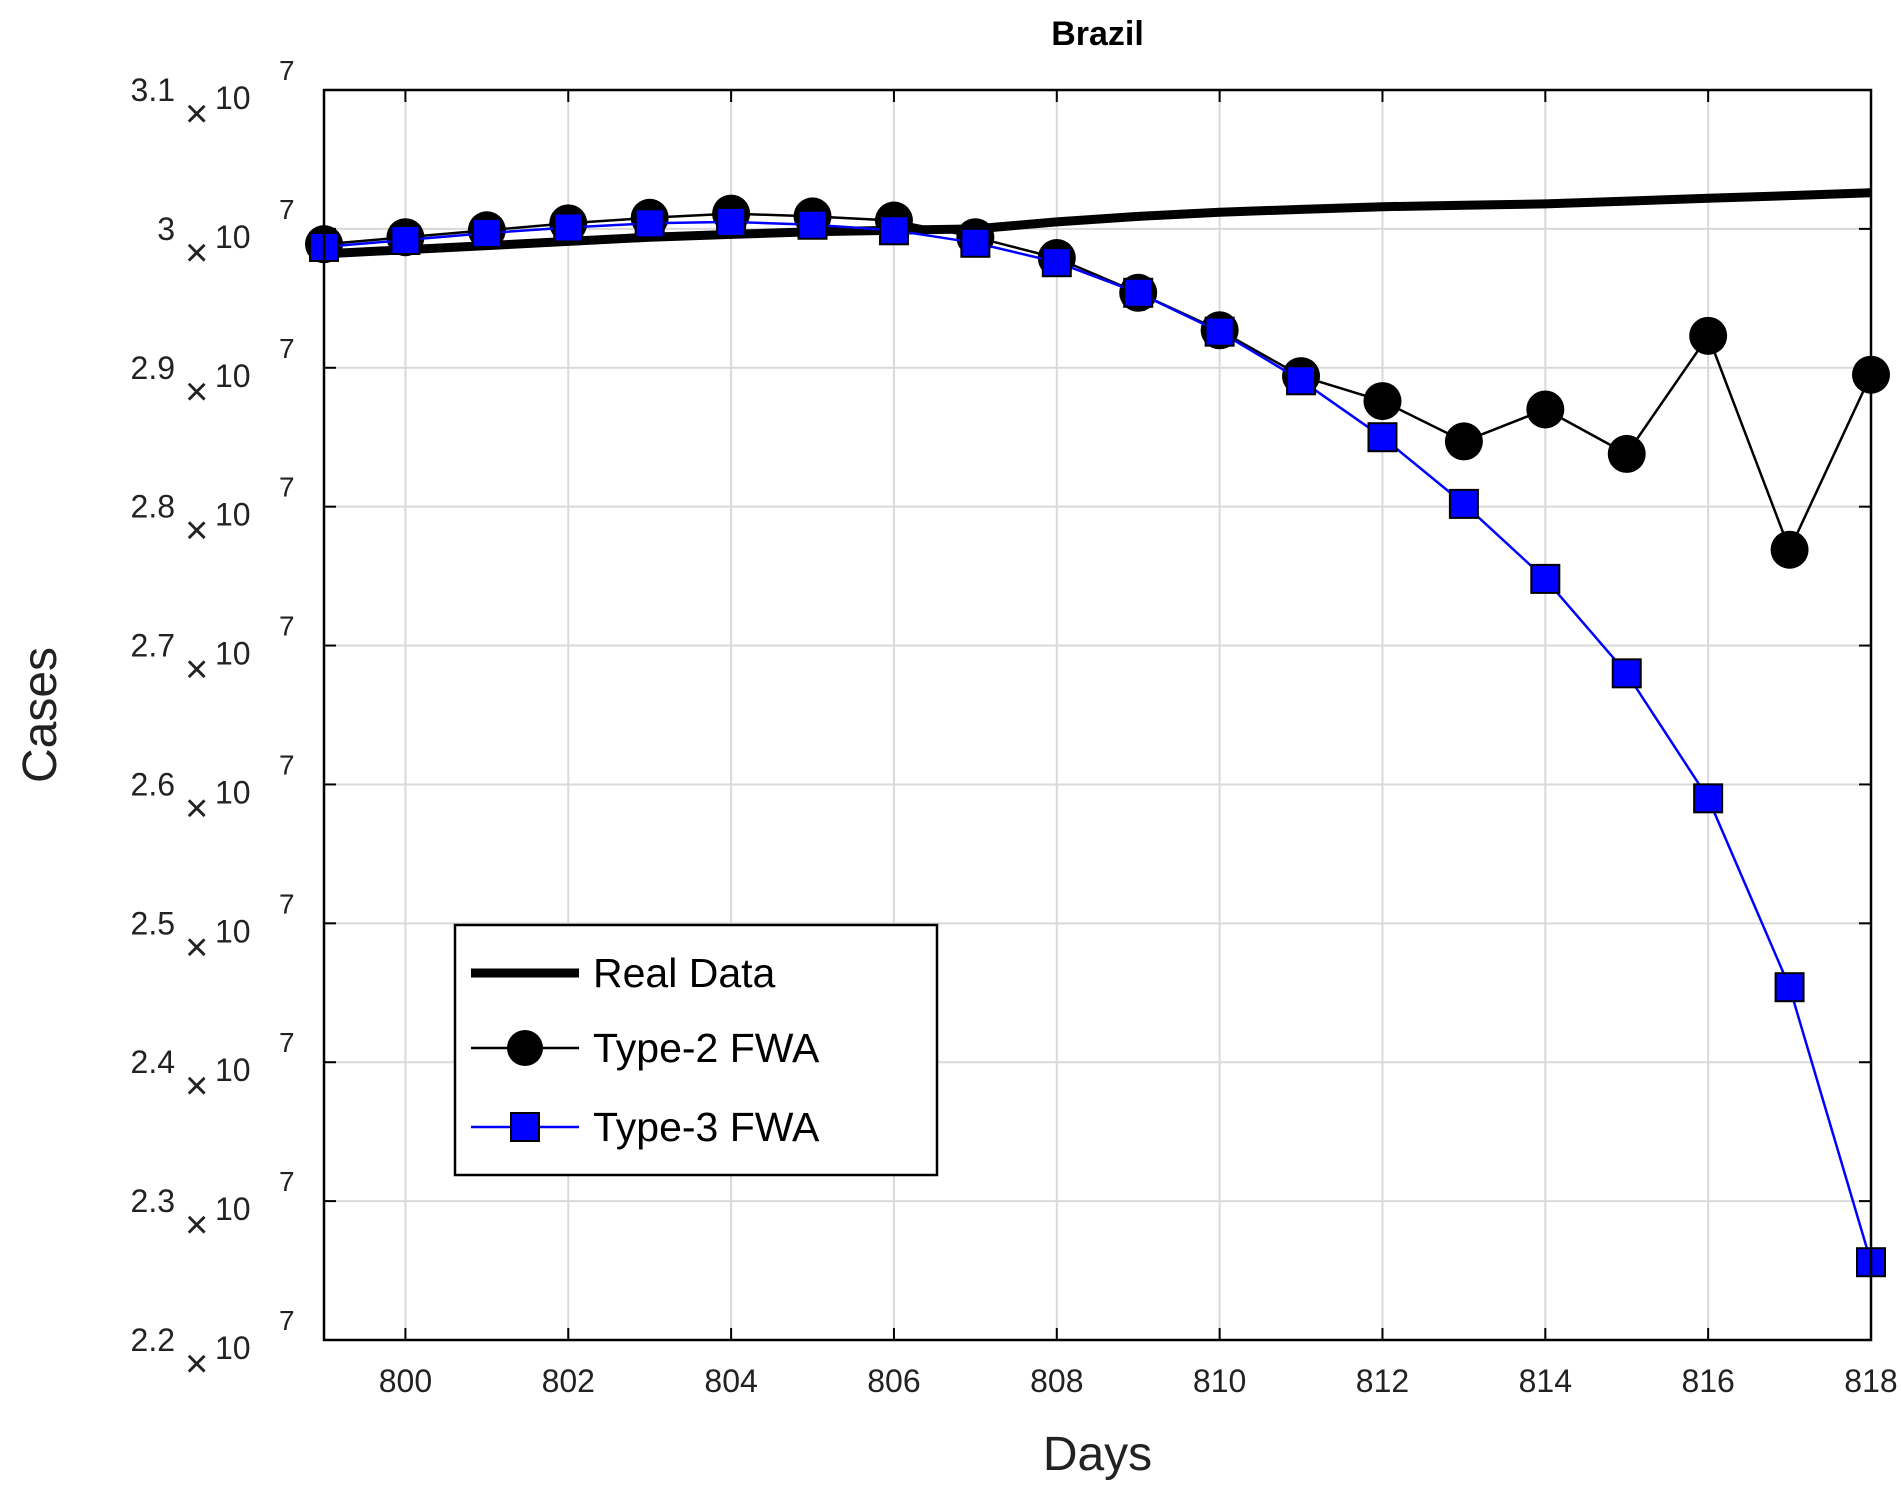 This screenshot has width=1901, height=1499. I want to click on legend: Real Data Type-2 FWA Type-3 FWA, so click(696, 1050).